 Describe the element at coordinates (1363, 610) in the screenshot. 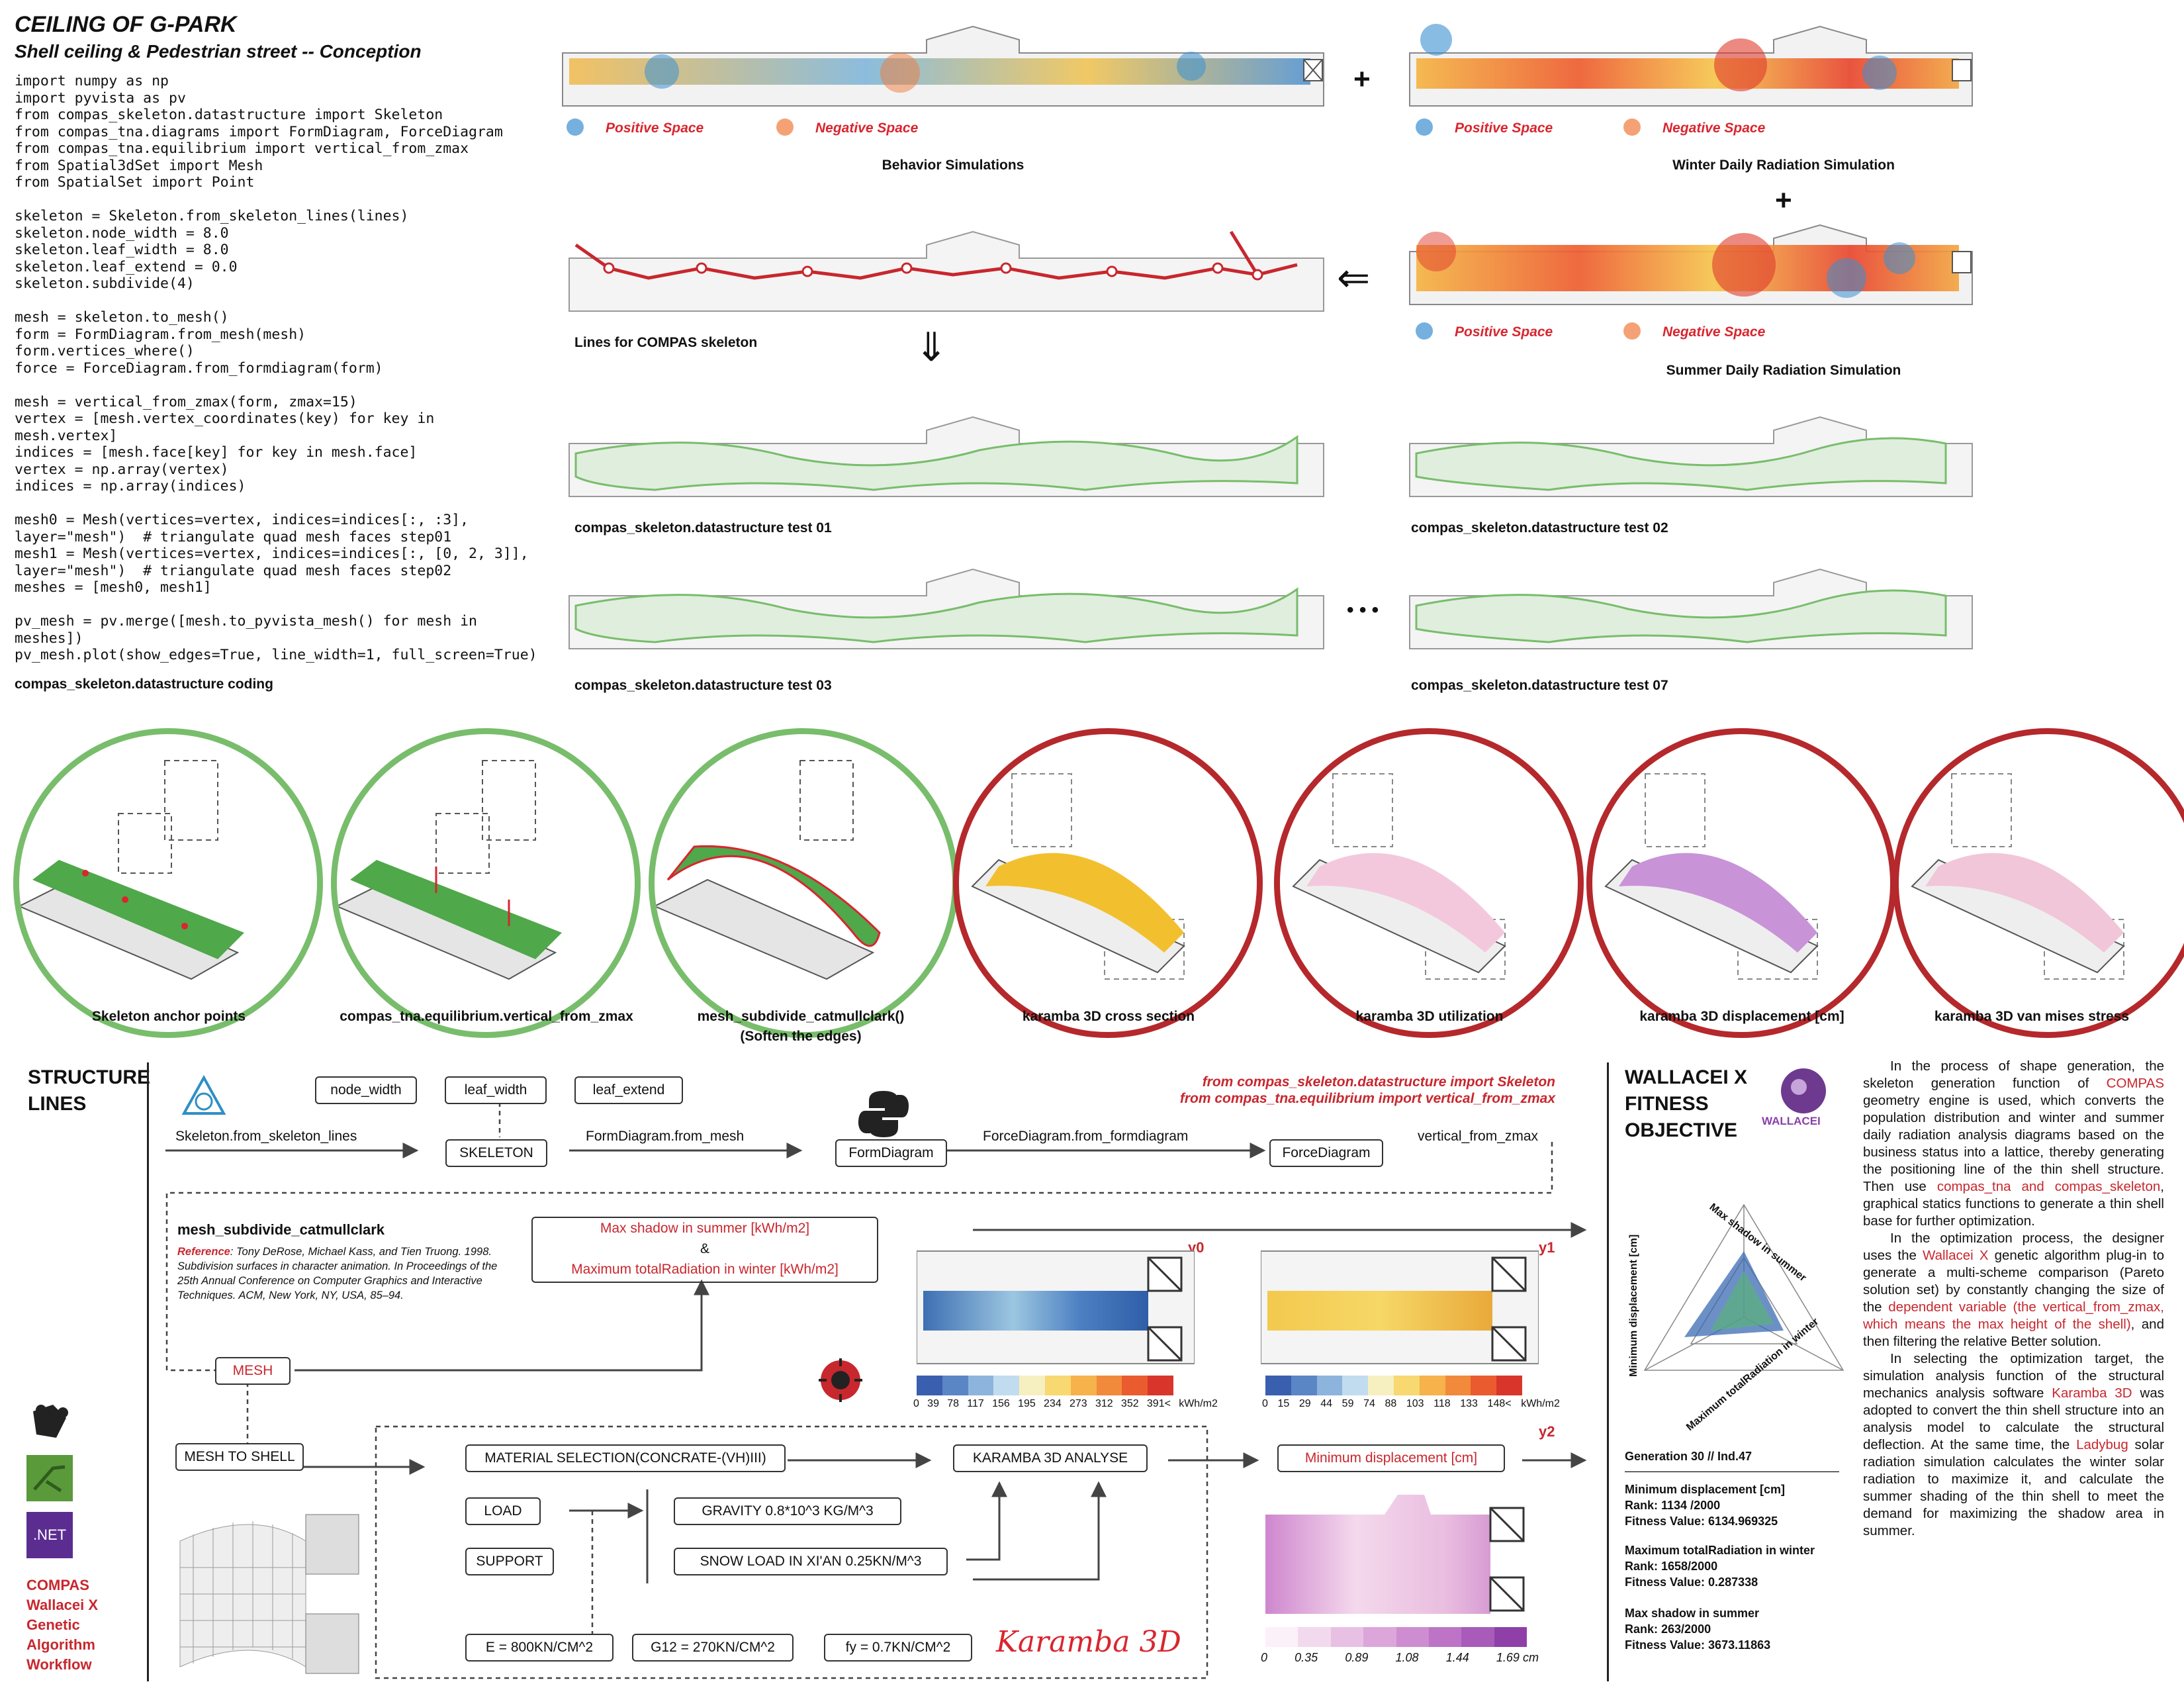

I see `ellipsis: • • •` at that location.